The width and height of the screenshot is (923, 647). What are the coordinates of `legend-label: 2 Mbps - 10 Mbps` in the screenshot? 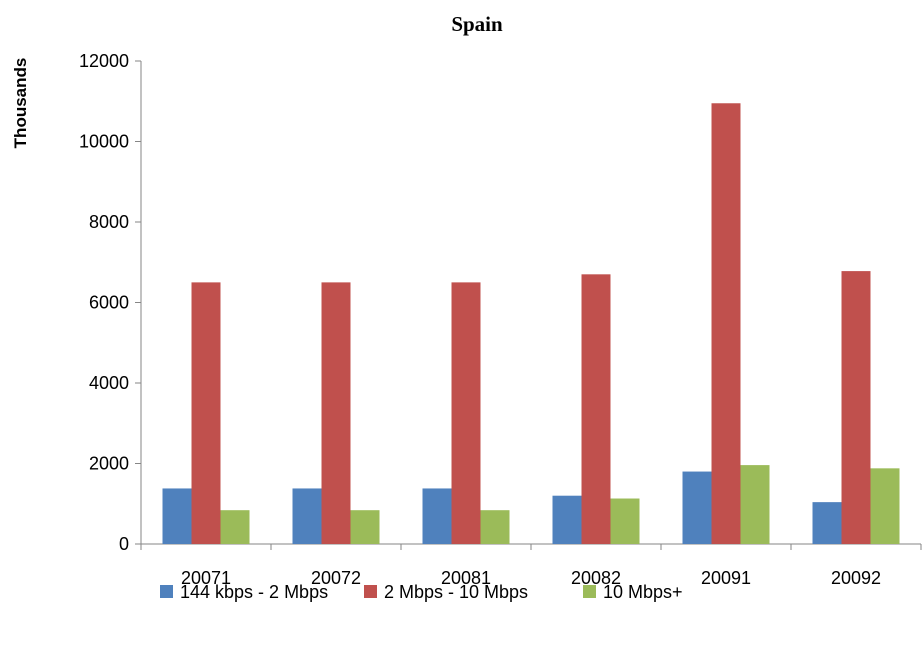 It's located at (456, 592).